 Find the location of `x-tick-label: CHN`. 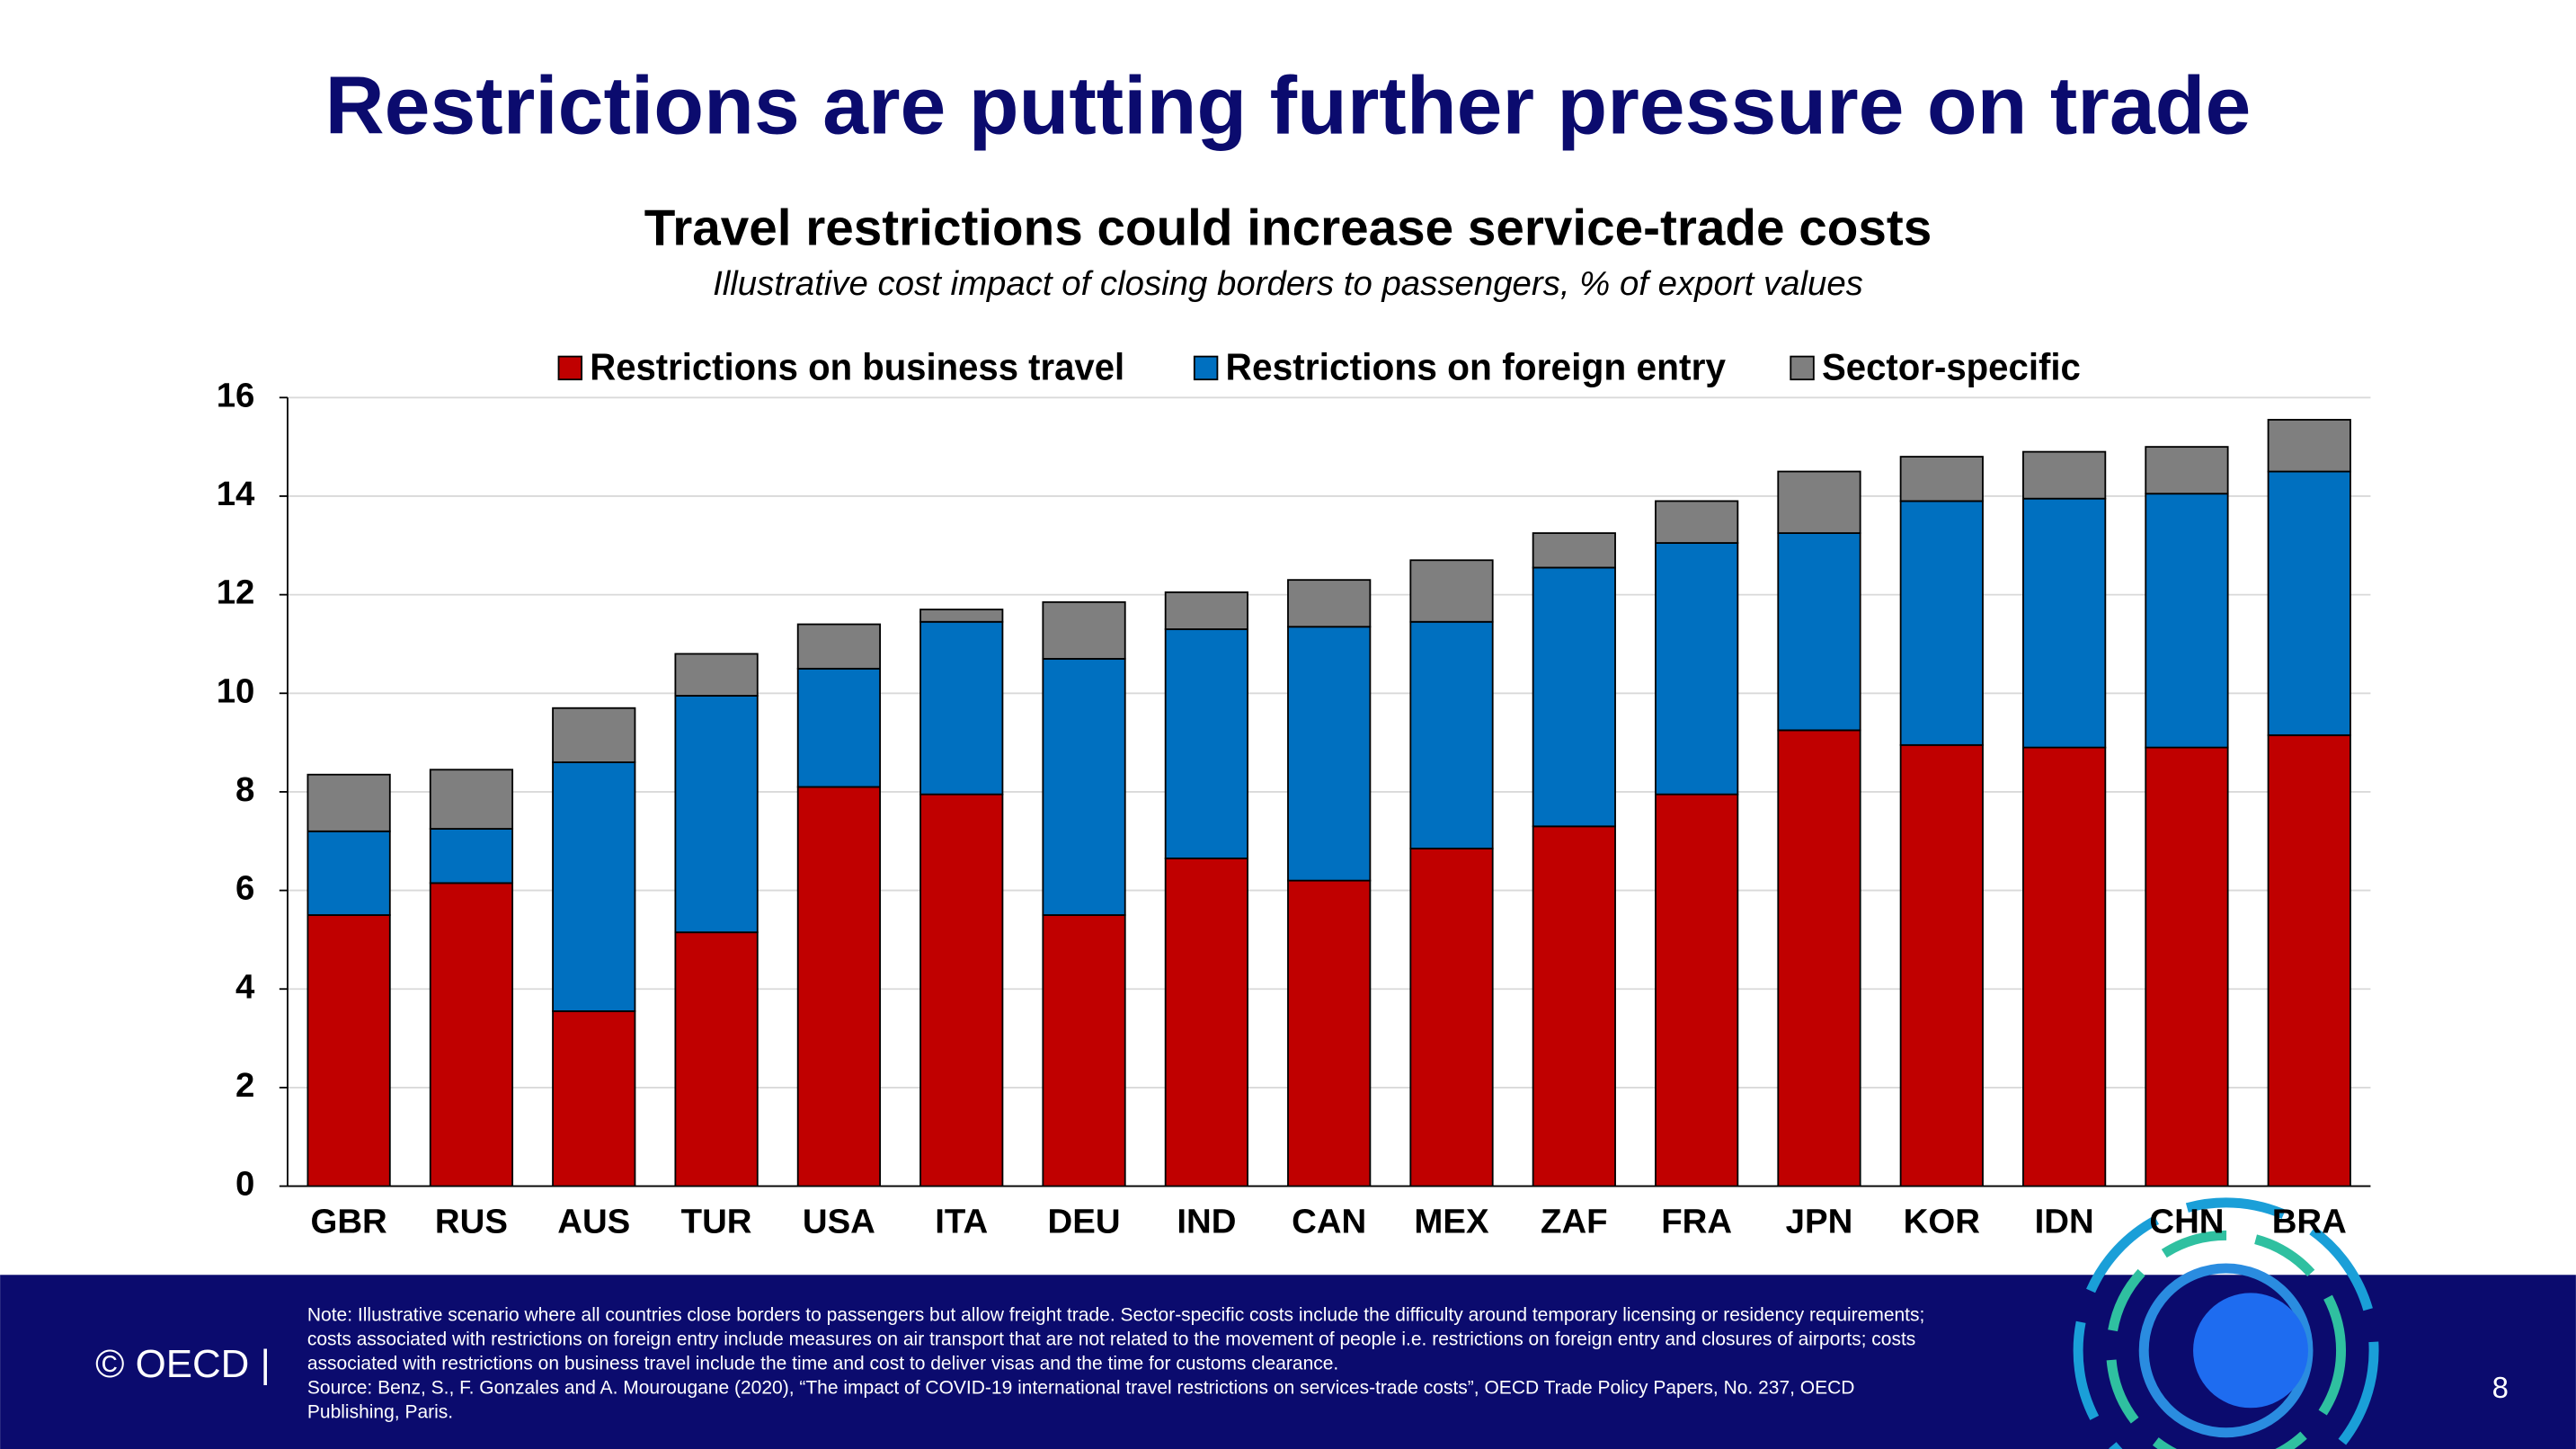

x-tick-label: CHN is located at coordinates (2186, 1222).